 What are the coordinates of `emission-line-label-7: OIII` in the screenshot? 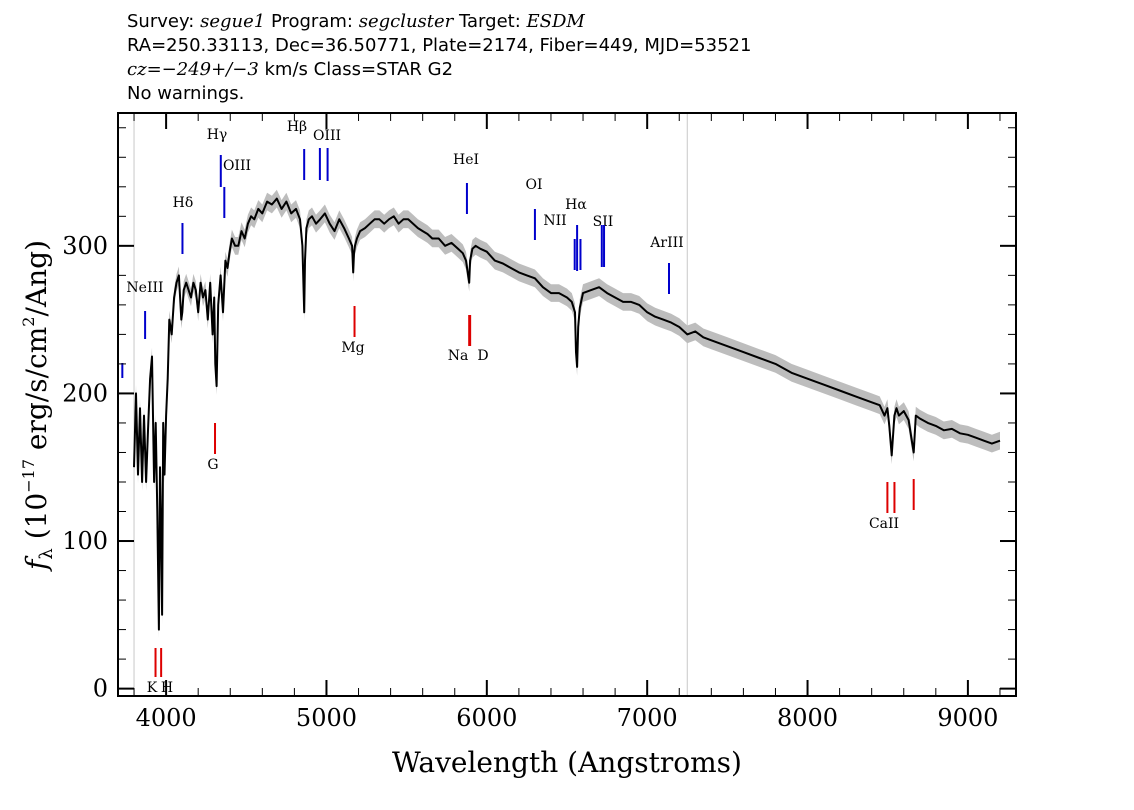 It's located at (327, 136).